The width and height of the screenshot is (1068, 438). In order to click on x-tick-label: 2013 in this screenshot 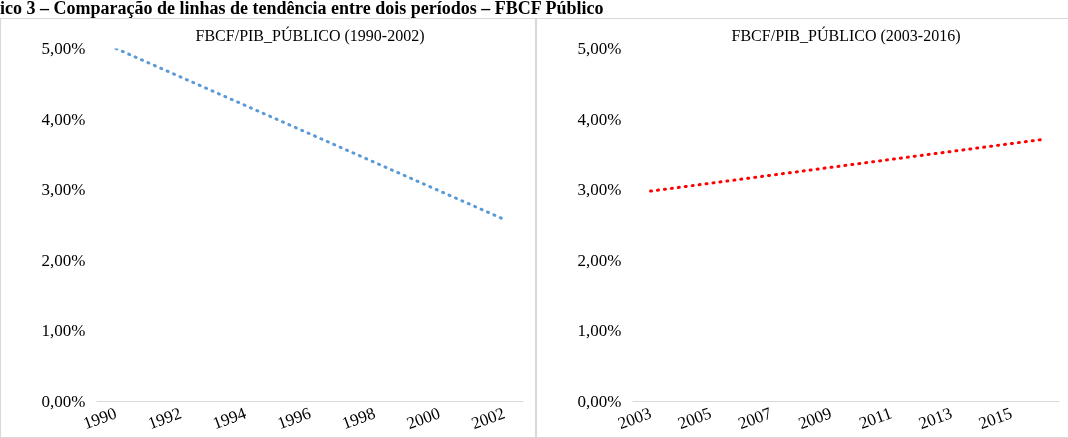, I will do `click(935, 418)`.